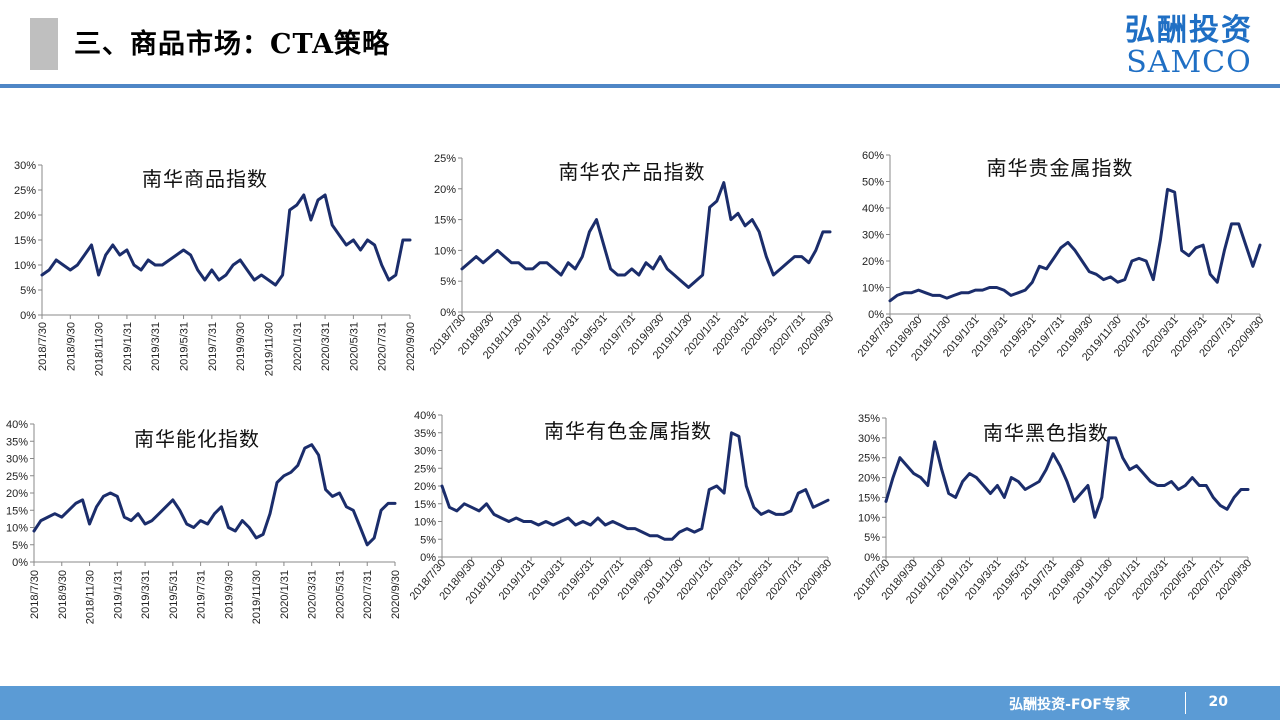  What do you see at coordinates (1185, 703) in the screenshot?
I see `footer-separator` at bounding box center [1185, 703].